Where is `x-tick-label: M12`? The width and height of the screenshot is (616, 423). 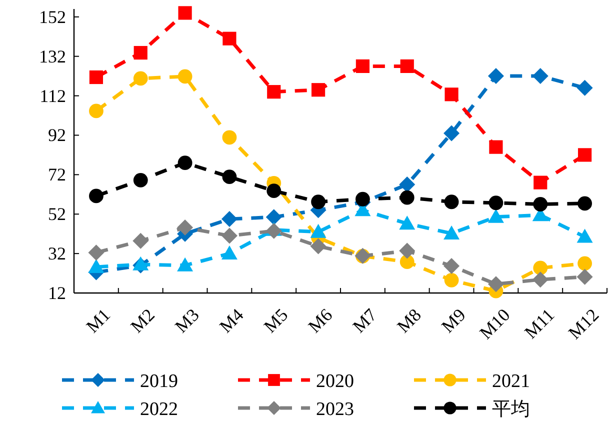 x-tick-label: M12 is located at coordinates (583, 323).